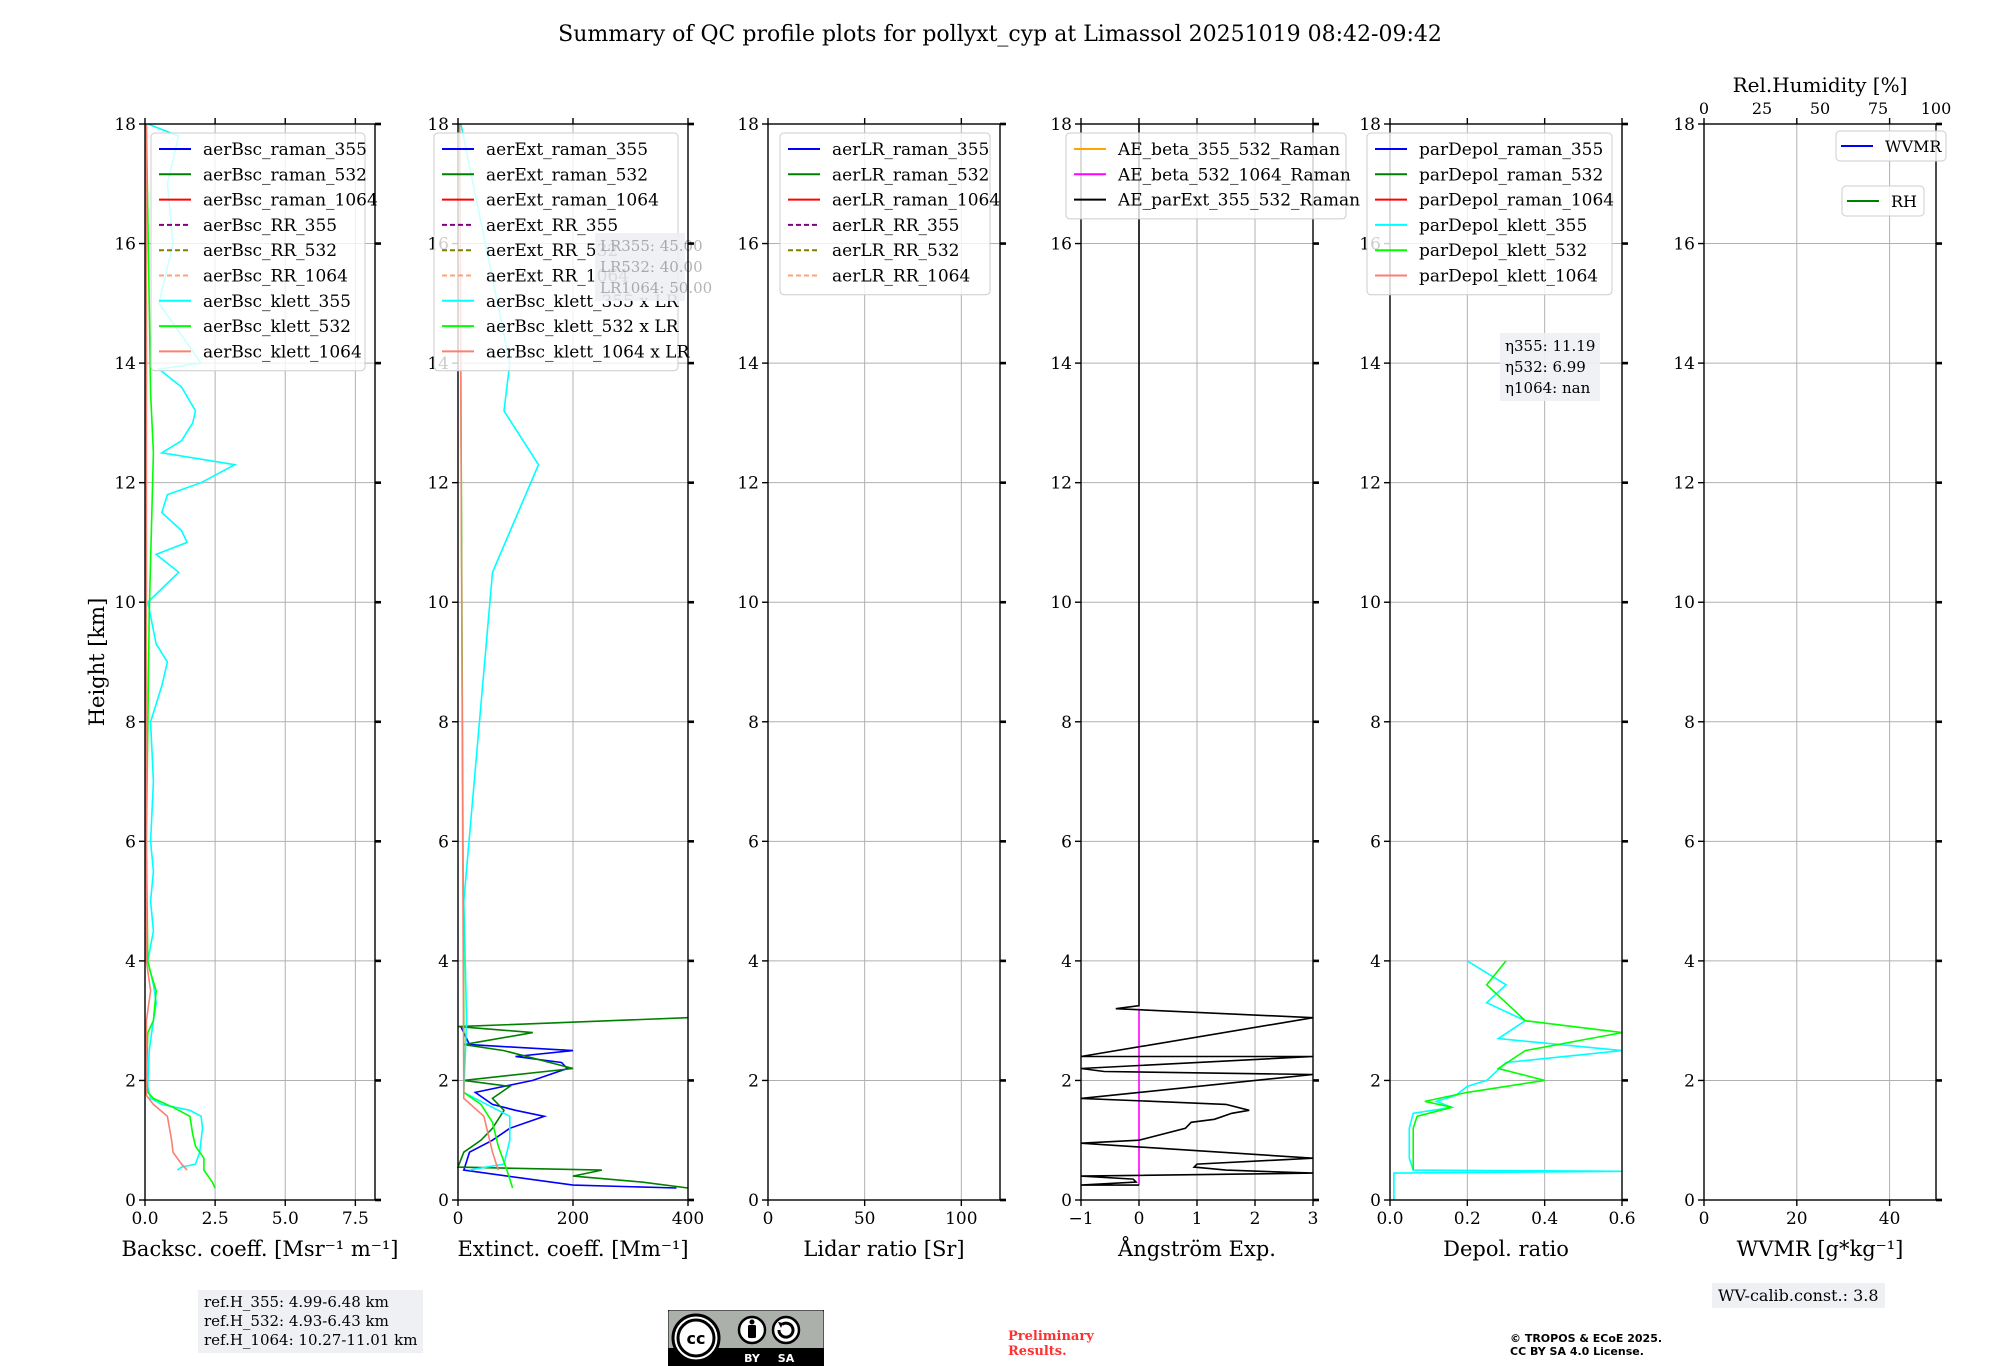 This screenshot has height=1366, width=2000. Describe the element at coordinates (277, 327) in the screenshot. I see `legend-label: aerBsc_klett_532` at that location.